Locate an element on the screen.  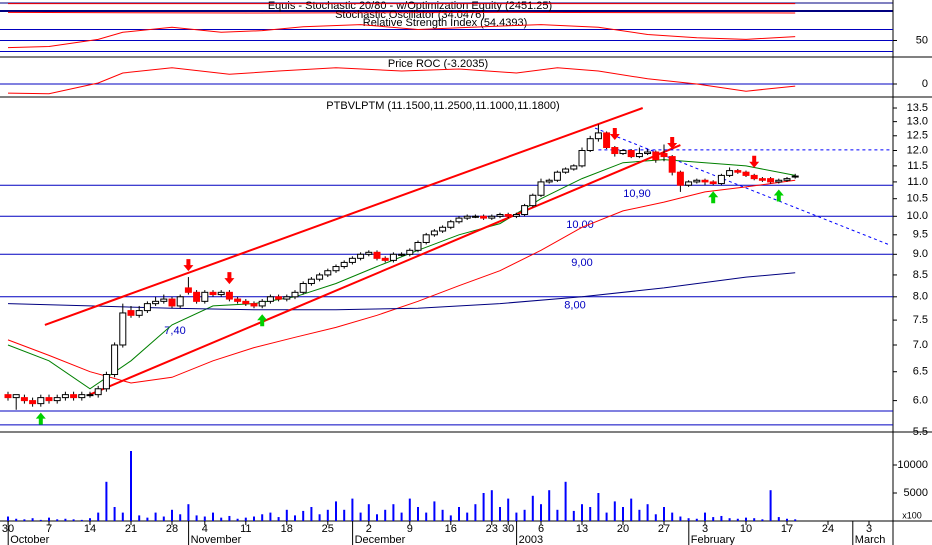
x-tick-label: 30 is located at coordinates (508, 529).